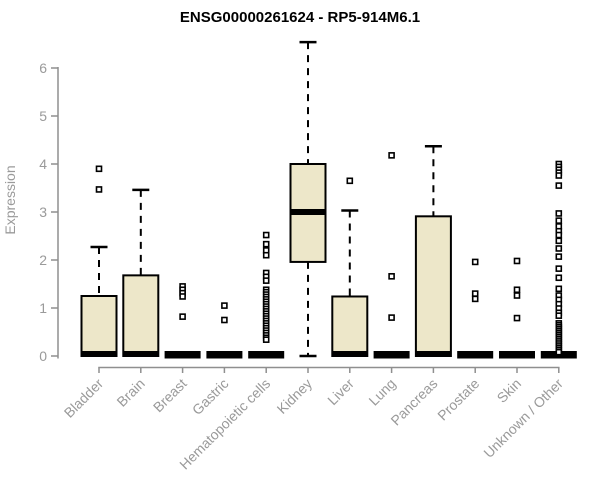 The width and height of the screenshot is (600, 500). Describe the element at coordinates (43, 356) in the screenshot. I see `y-tick-label-0: 0` at that location.